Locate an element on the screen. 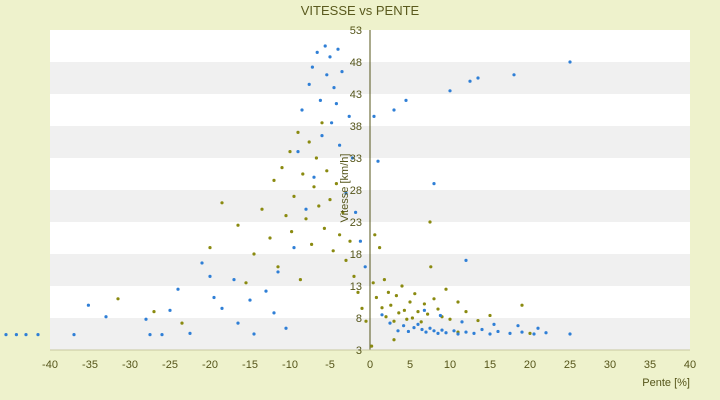  y-axis-label: Vitesse [km/h] is located at coordinates (345, 188).